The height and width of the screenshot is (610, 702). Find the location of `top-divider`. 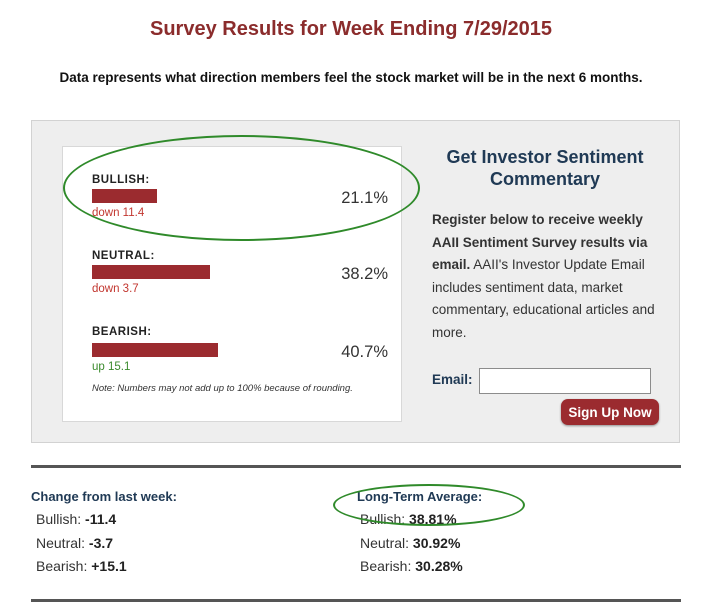

top-divider is located at coordinates (356, 466).